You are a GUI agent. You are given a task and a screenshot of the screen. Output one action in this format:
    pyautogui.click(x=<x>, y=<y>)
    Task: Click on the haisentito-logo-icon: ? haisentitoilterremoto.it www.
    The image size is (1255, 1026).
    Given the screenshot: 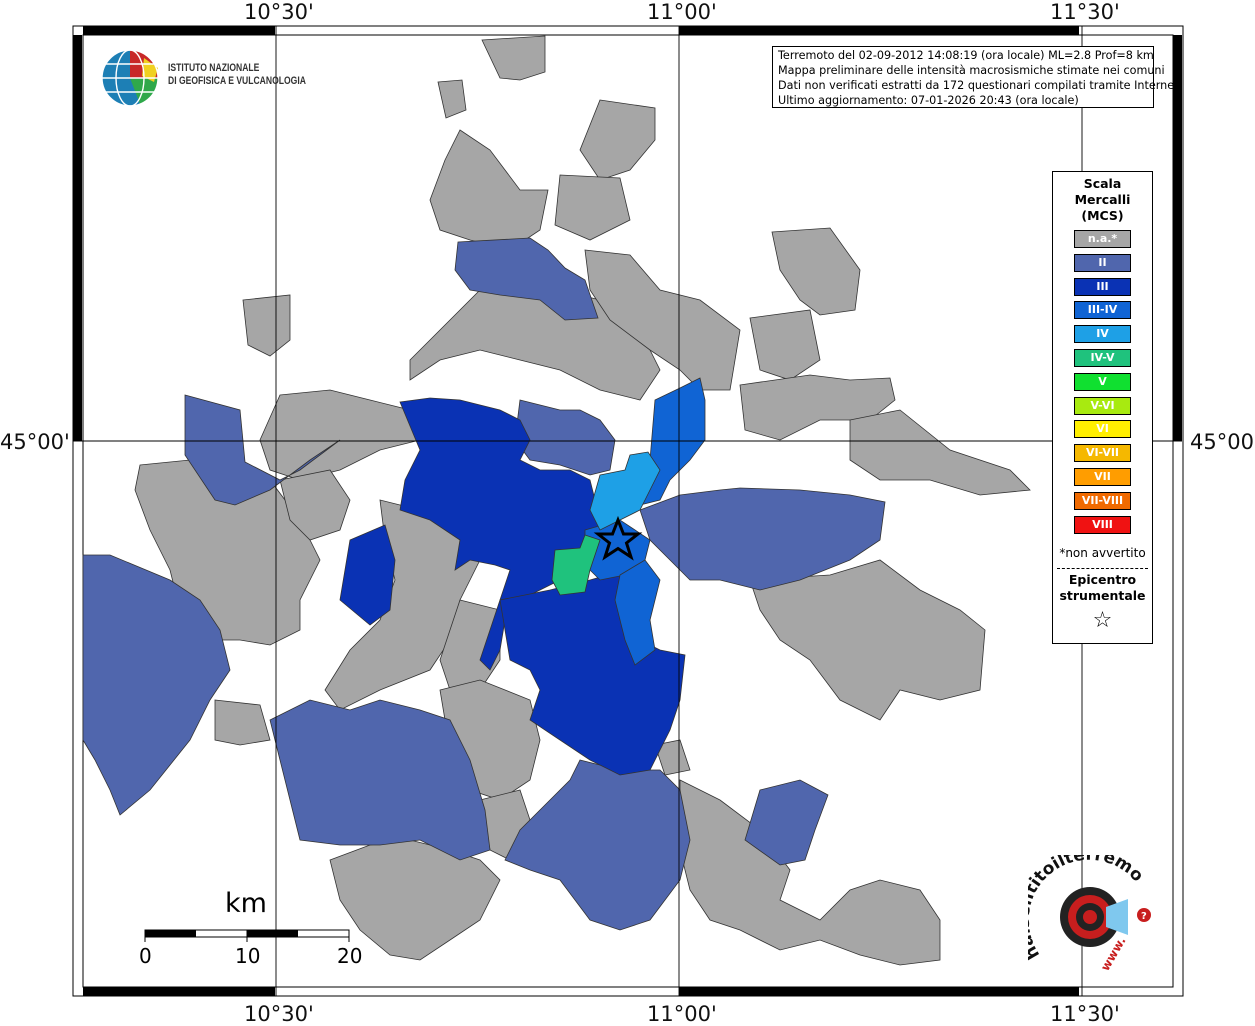 What is the action you would take?
    pyautogui.click(x=1089, y=914)
    